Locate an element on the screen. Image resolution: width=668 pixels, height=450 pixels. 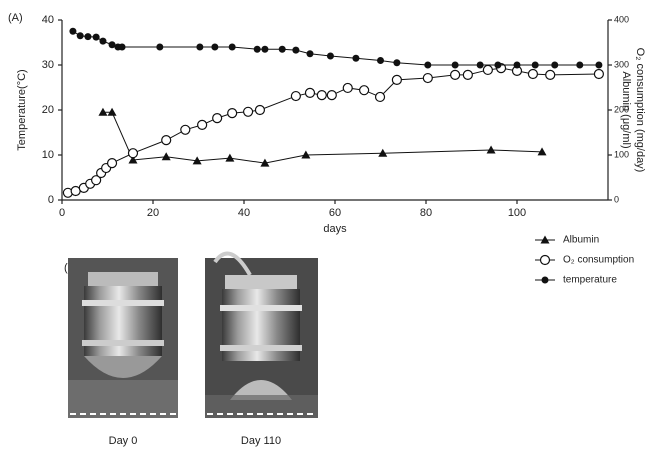
y-axis-label: Temperature(°C) is located at coordinates (22, 109).